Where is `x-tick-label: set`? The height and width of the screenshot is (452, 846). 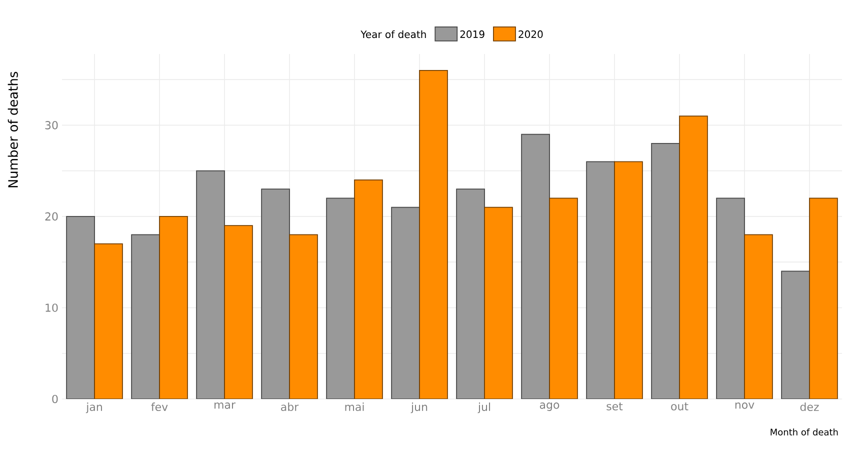
x-tick-label: set is located at coordinates (614, 406).